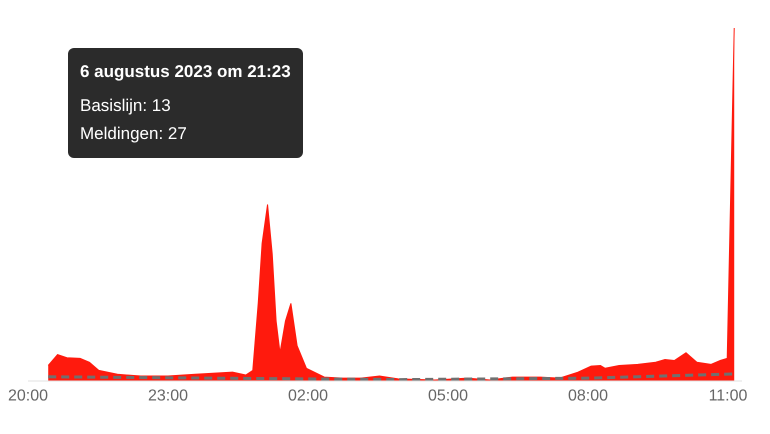 This screenshot has height=434, width=770. Describe the element at coordinates (448, 395) in the screenshot. I see `x-tick-label: 05:00` at that location.